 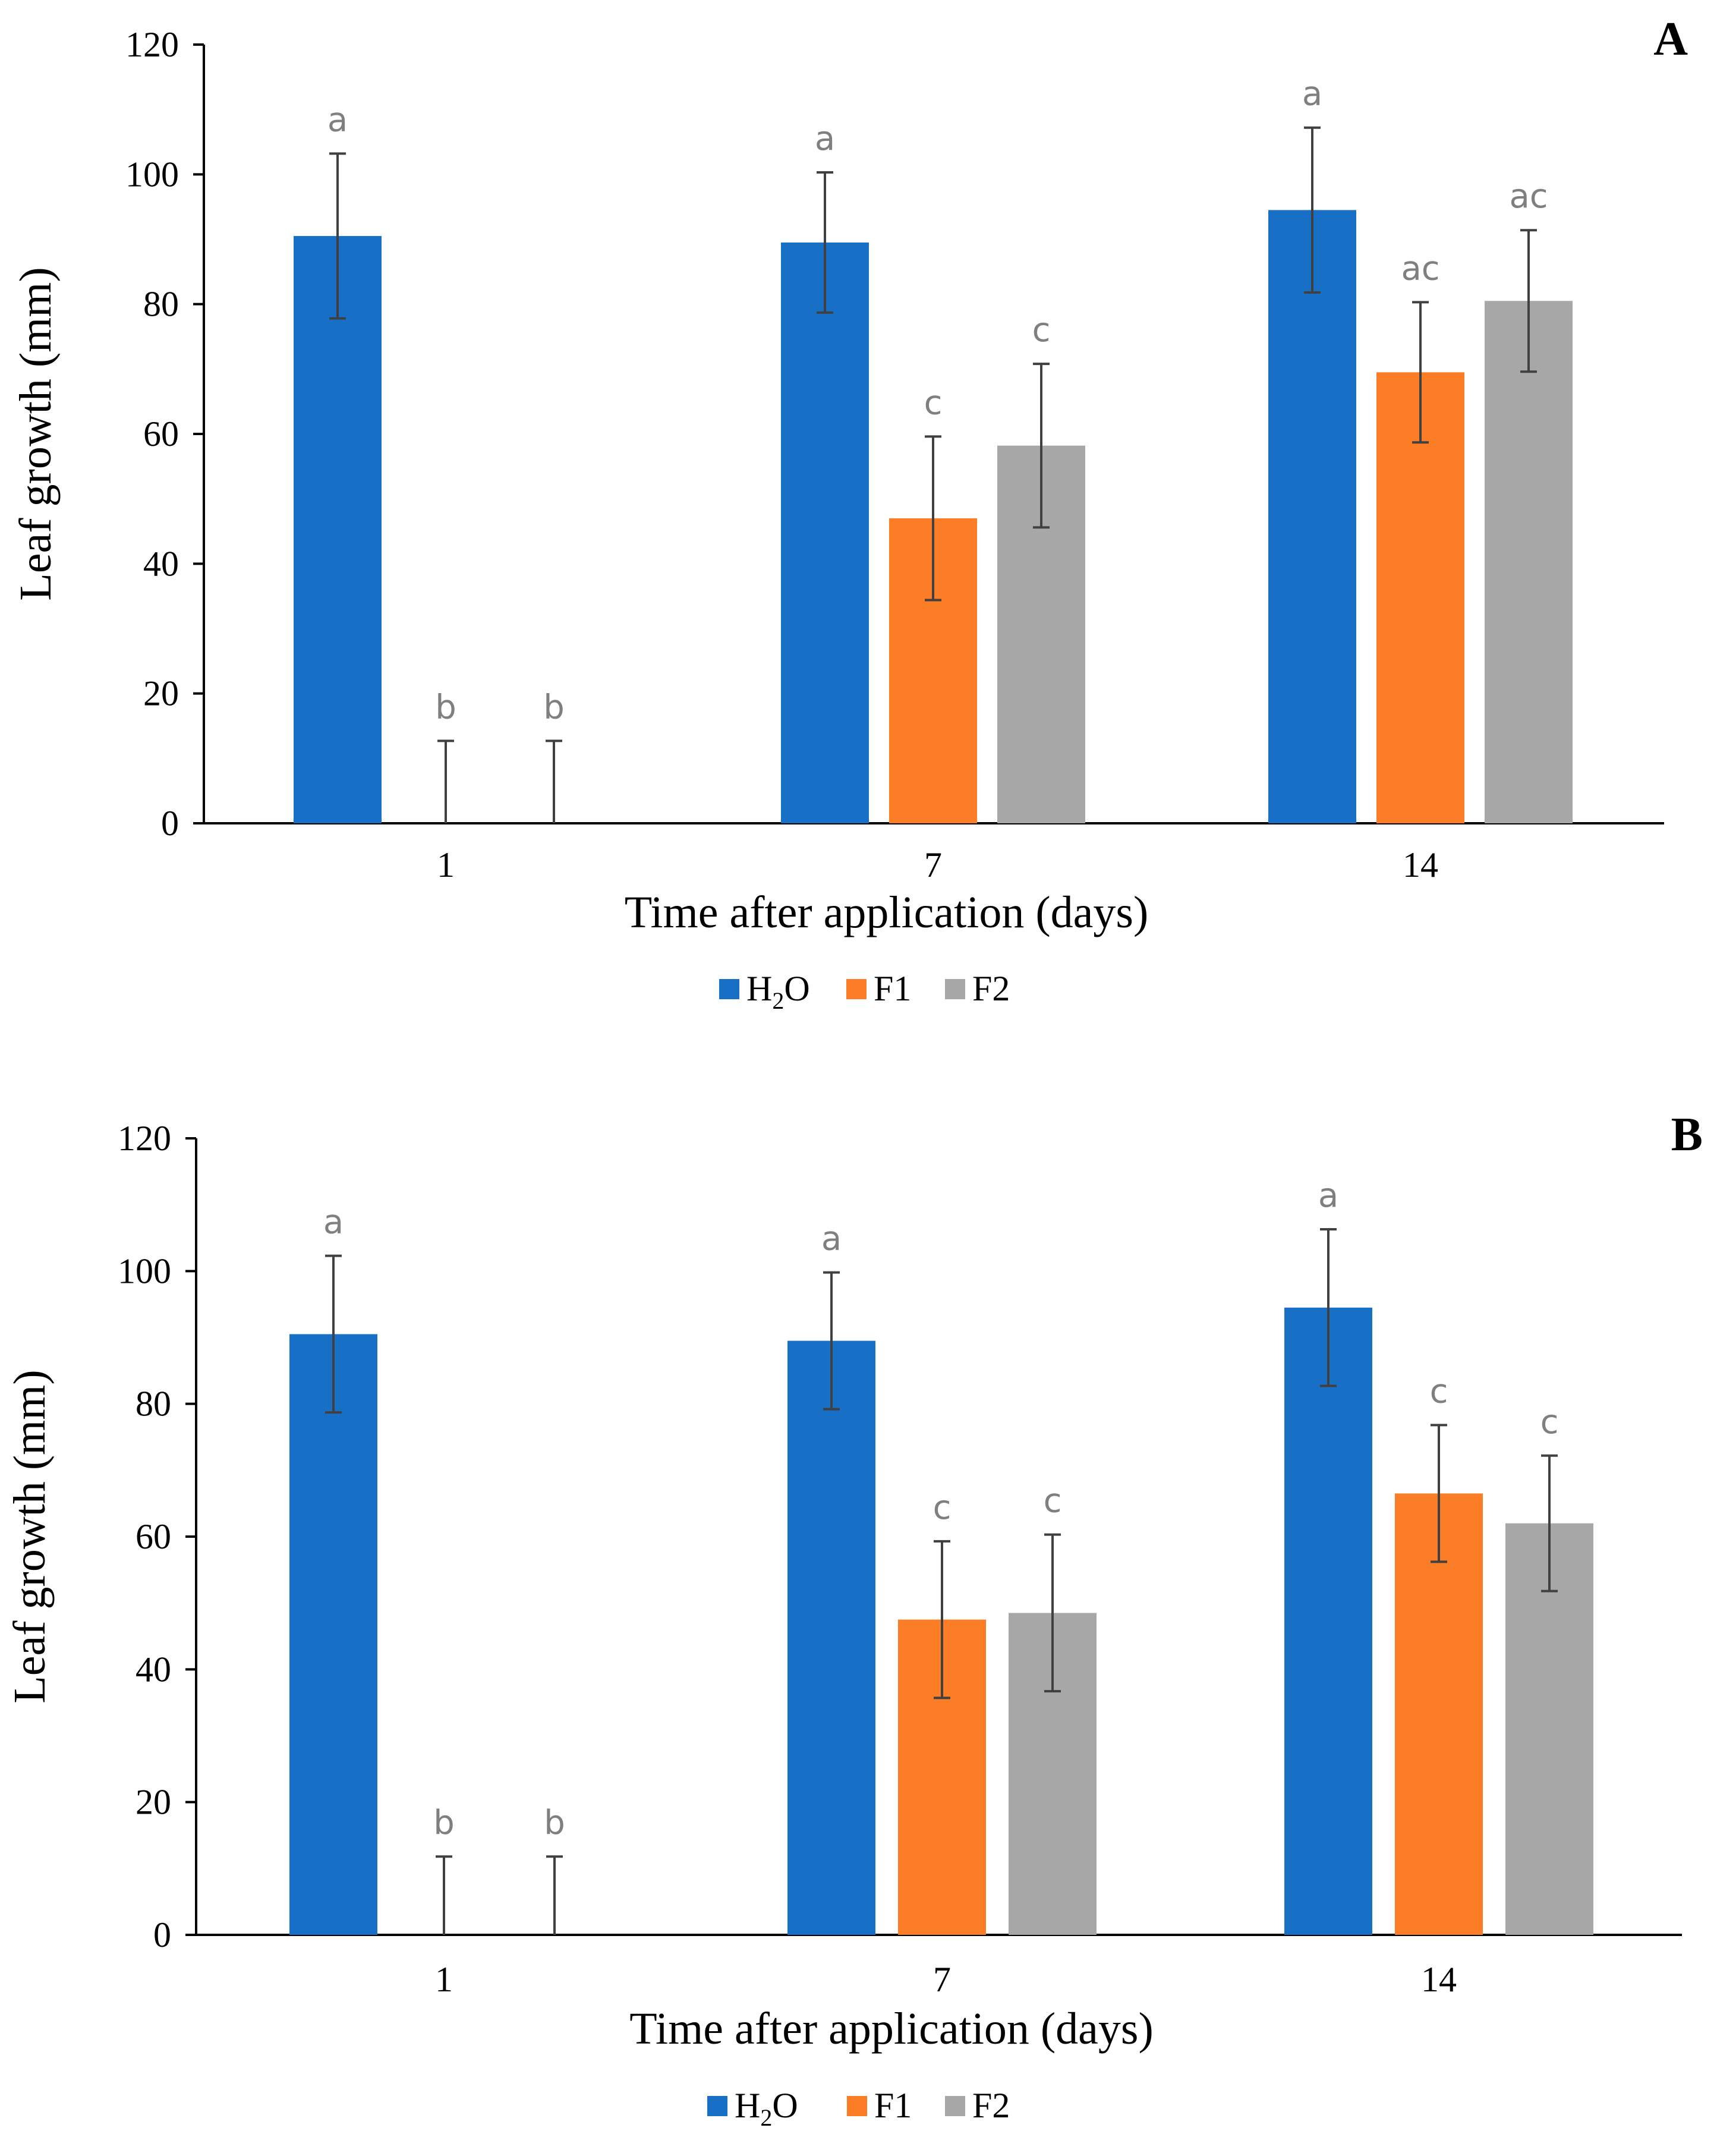 I want to click on panel-label: B, so click(x=1687, y=1135).